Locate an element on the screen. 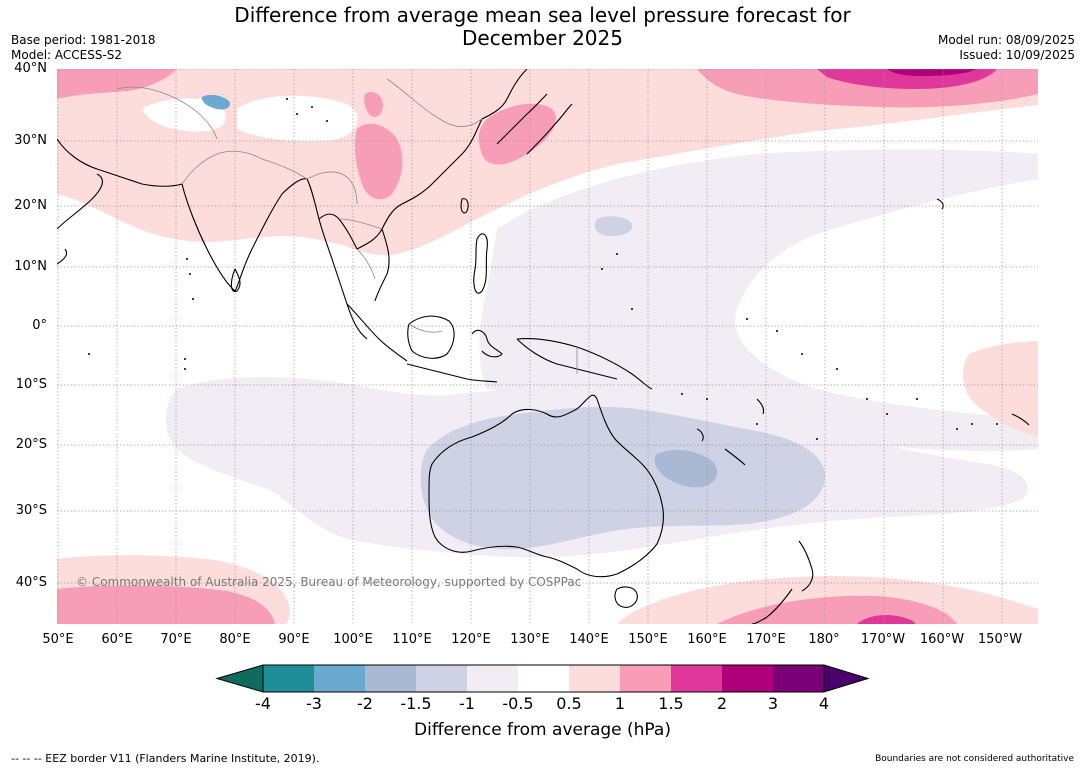 The image size is (1085, 770). lon-label: 70°E is located at coordinates (176, 639).